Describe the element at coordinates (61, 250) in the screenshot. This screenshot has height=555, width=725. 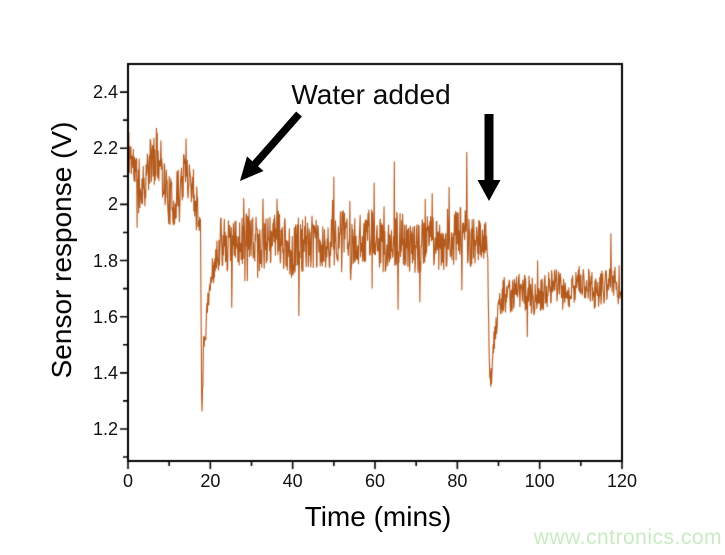
I see `y-axis-label: Sensor response (V)` at that location.